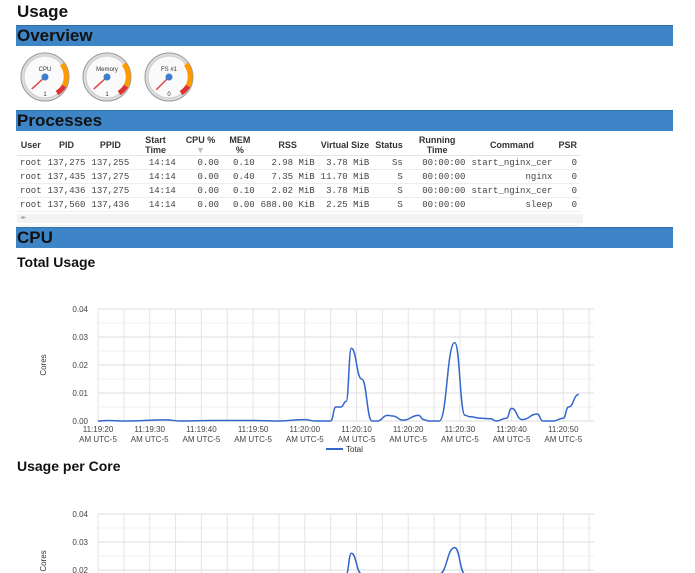 The image size is (695, 573). Describe the element at coordinates (253, 429) in the screenshot. I see `x-tick-label: 11:19:50` at that location.